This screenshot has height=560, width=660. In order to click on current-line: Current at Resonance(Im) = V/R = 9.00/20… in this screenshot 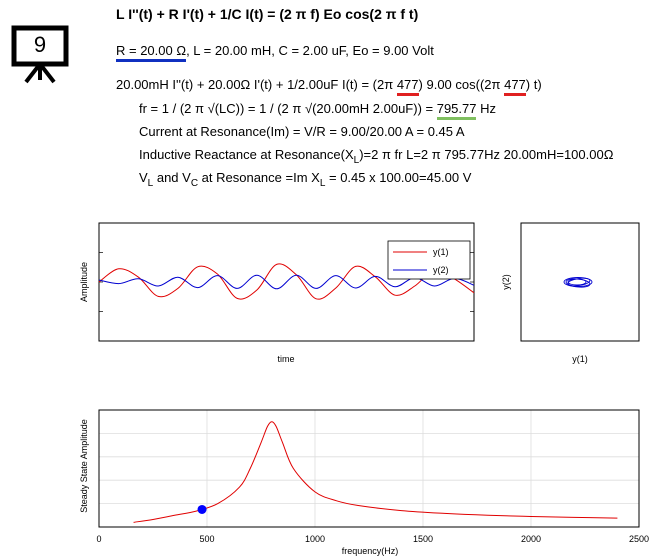, I will do `click(302, 131)`.